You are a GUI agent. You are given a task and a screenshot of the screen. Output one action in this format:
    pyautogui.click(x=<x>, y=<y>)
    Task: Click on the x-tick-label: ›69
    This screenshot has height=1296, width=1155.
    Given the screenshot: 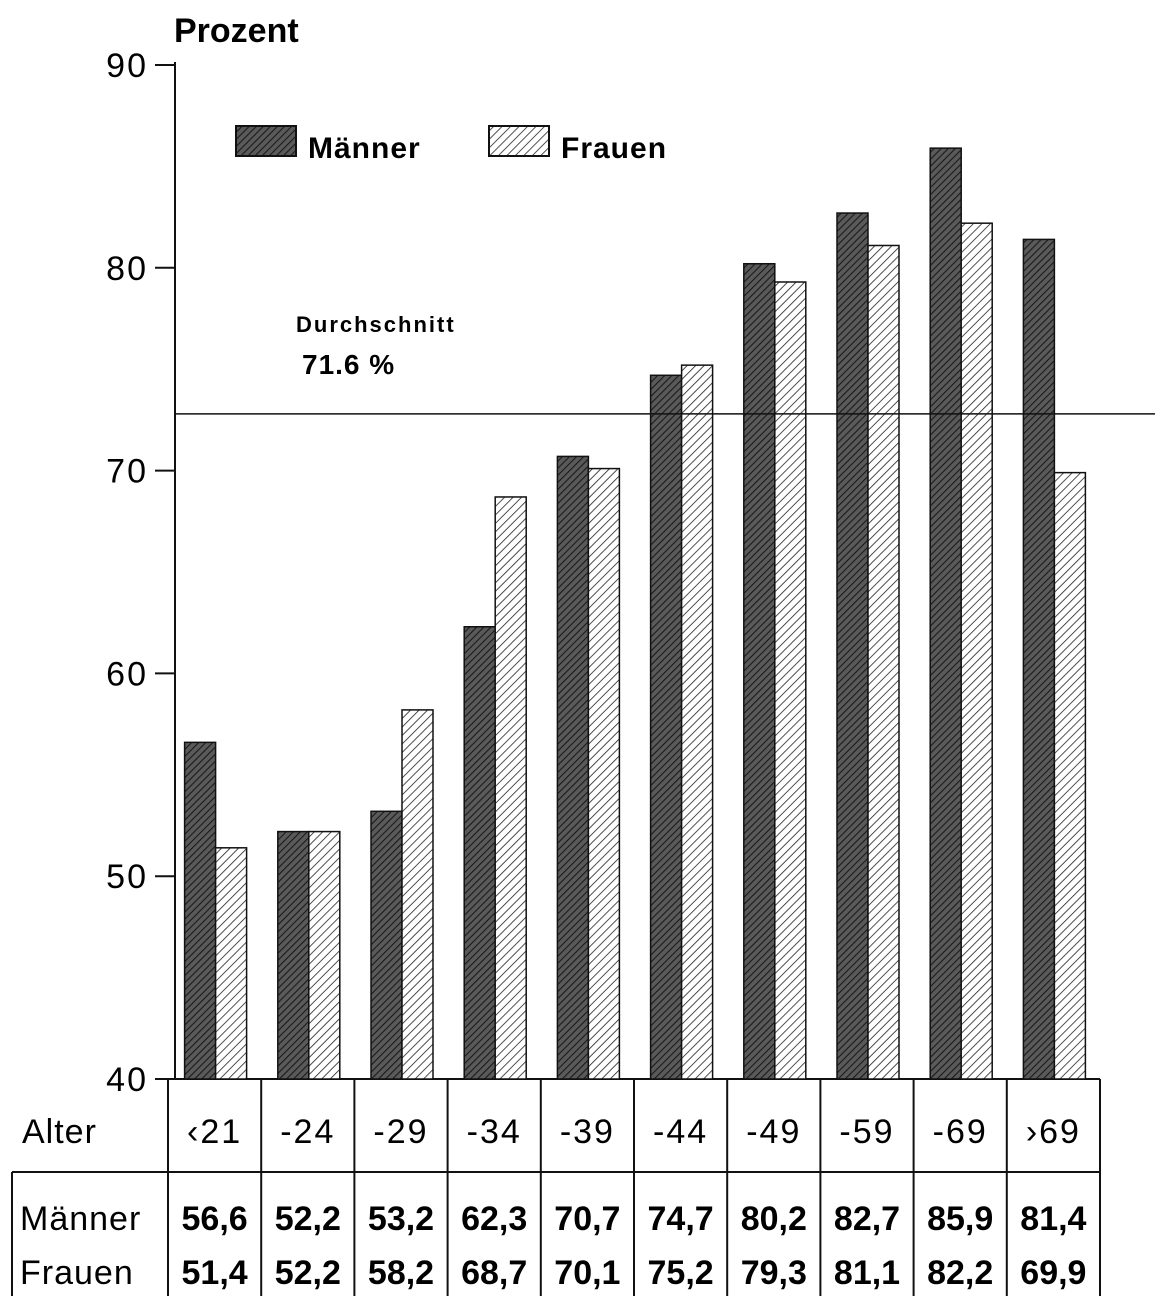 What is the action you would take?
    pyautogui.click(x=1053, y=1132)
    